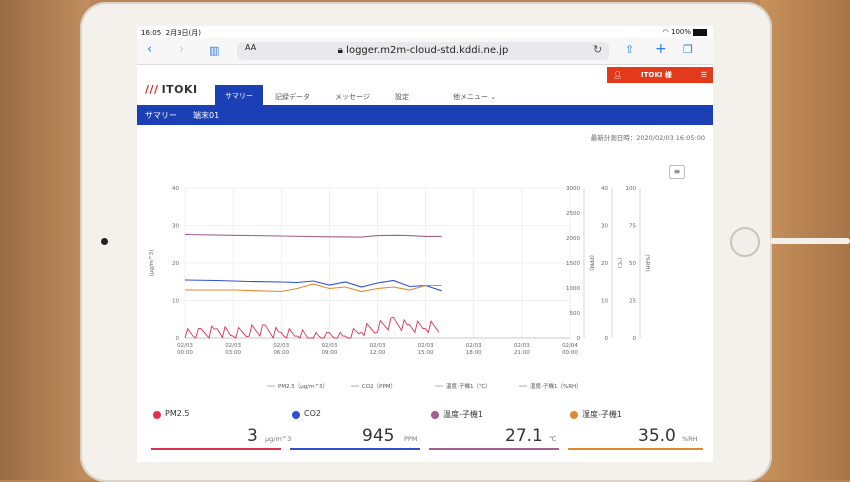 This screenshot has height=482, width=850. I want to click on home-button, so click(745, 242).